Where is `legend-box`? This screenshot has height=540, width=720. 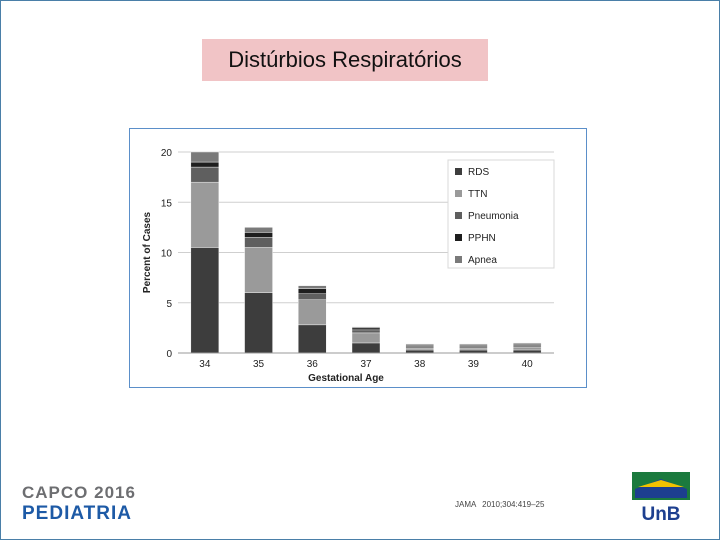 legend-box is located at coordinates (501, 214).